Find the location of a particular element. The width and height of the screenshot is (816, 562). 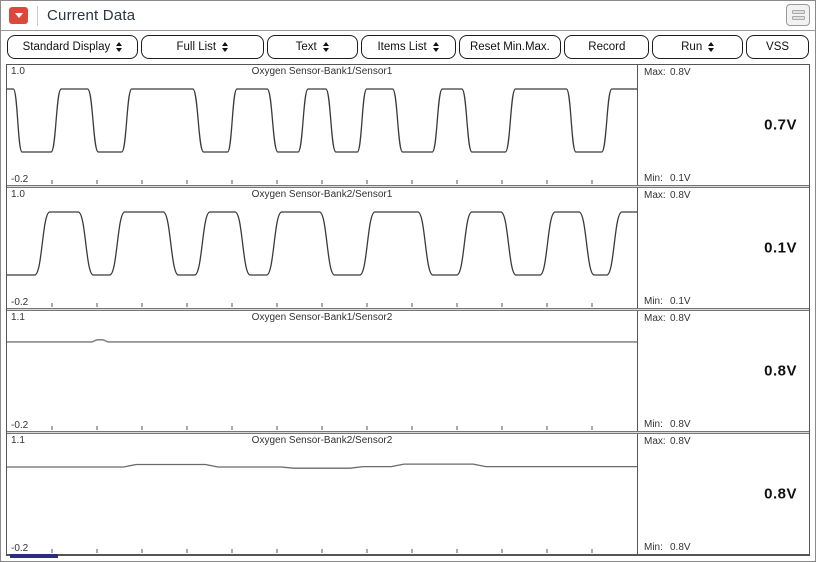

items-list-select: Items List is located at coordinates (408, 47).